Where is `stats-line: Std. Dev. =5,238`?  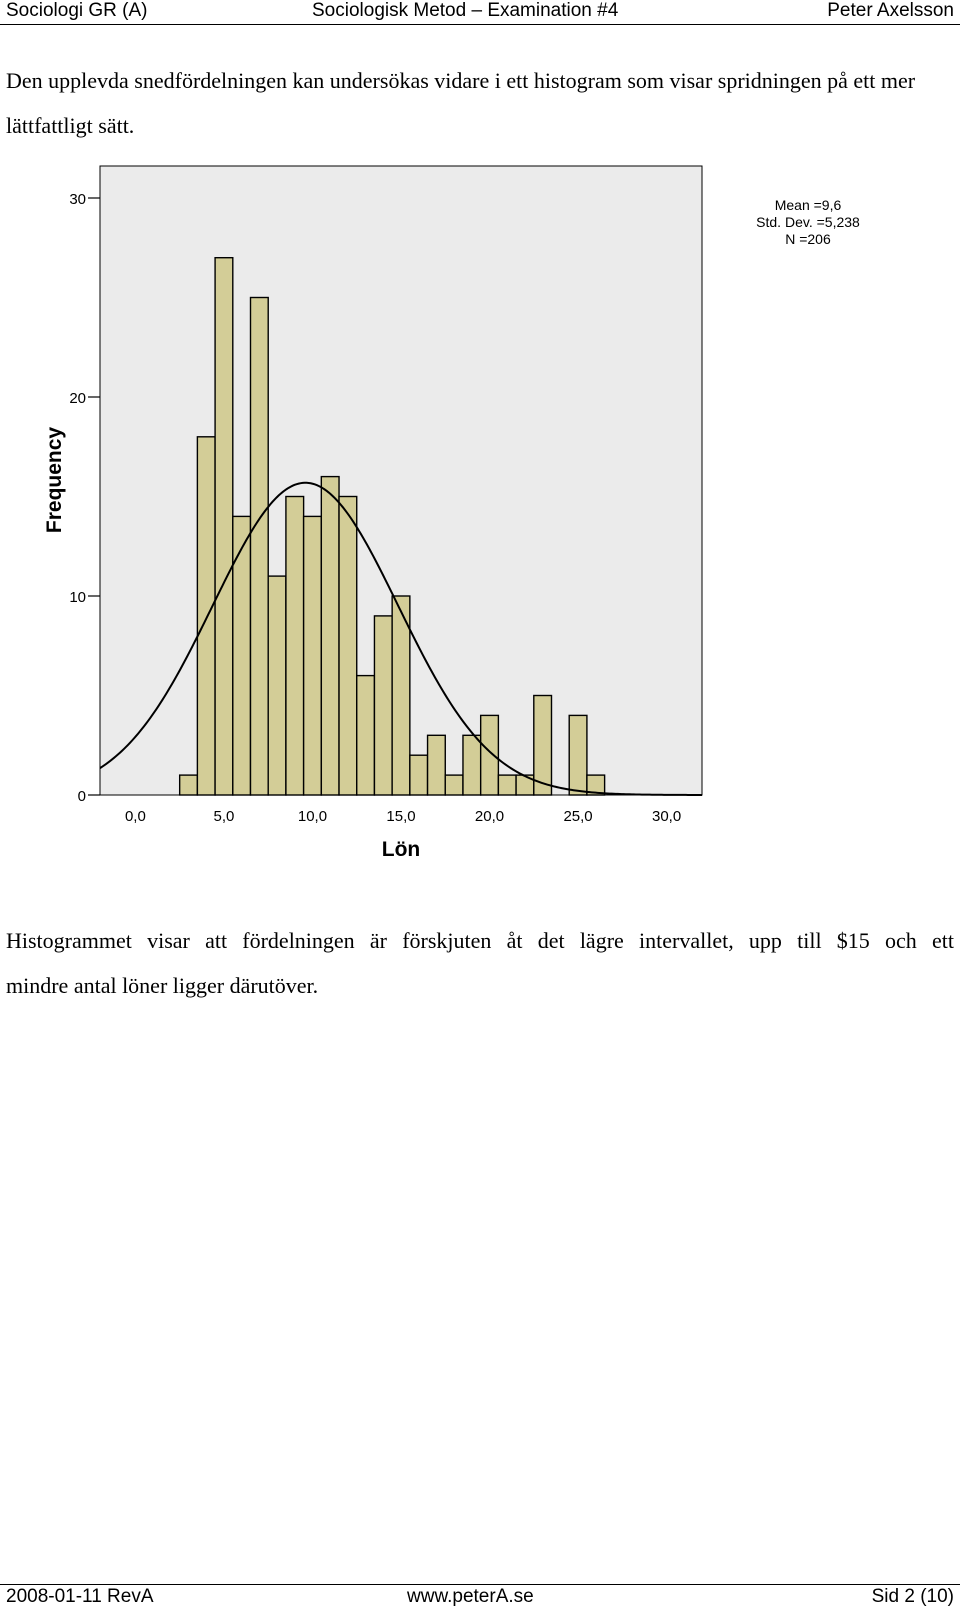
stats-line: Std. Dev. =5,238 is located at coordinates (808, 222).